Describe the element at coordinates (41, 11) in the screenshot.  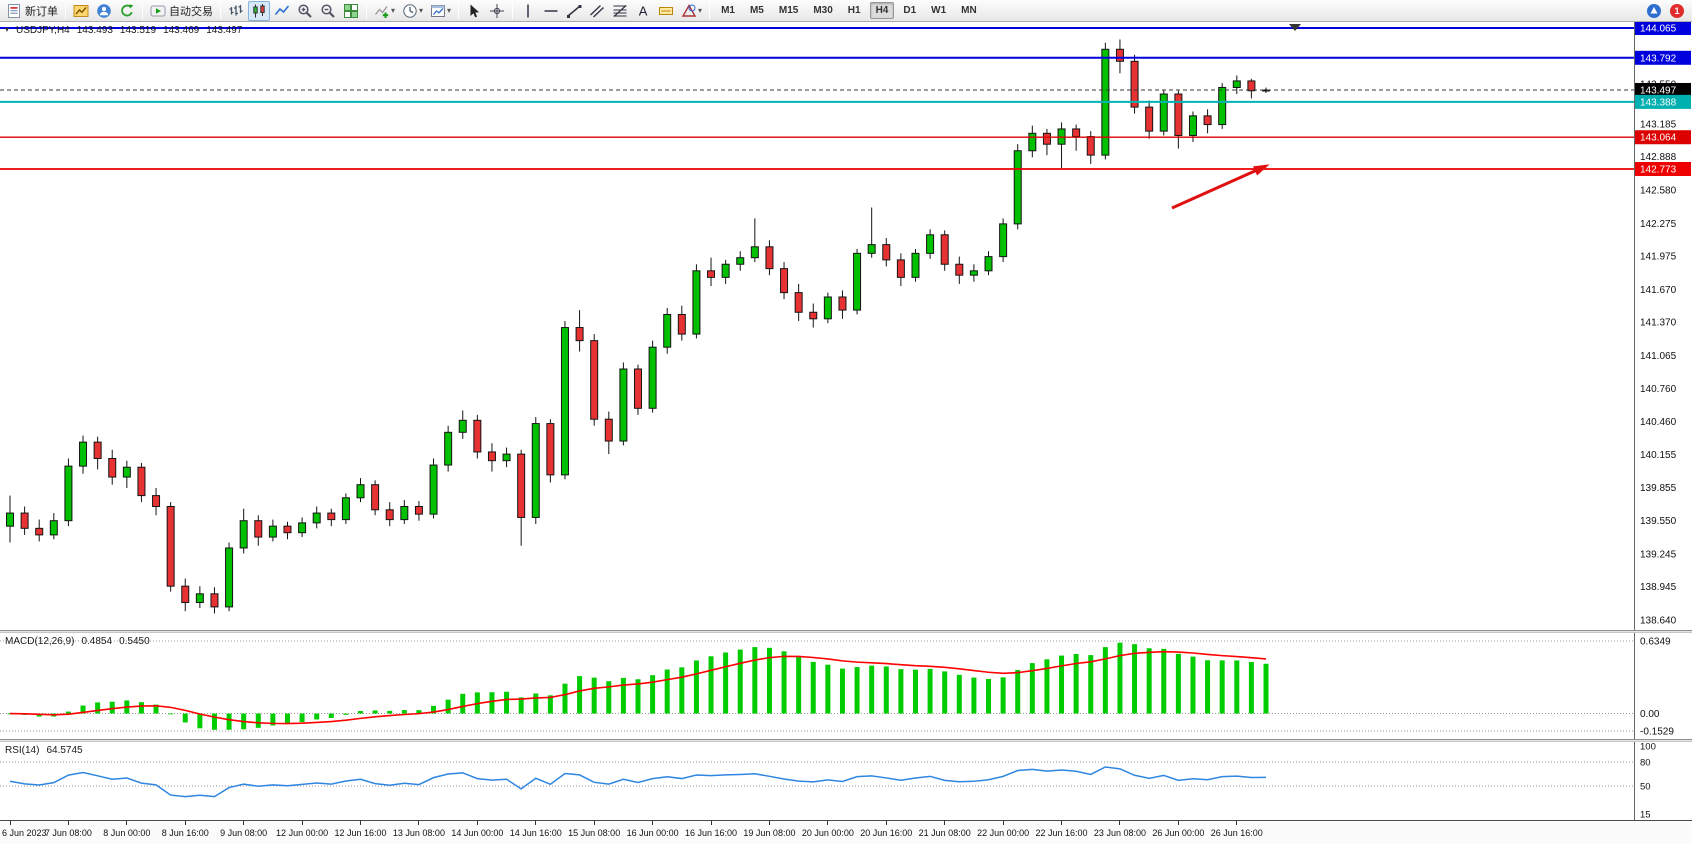
I see `new-order-button-label: 新订单` at that location.